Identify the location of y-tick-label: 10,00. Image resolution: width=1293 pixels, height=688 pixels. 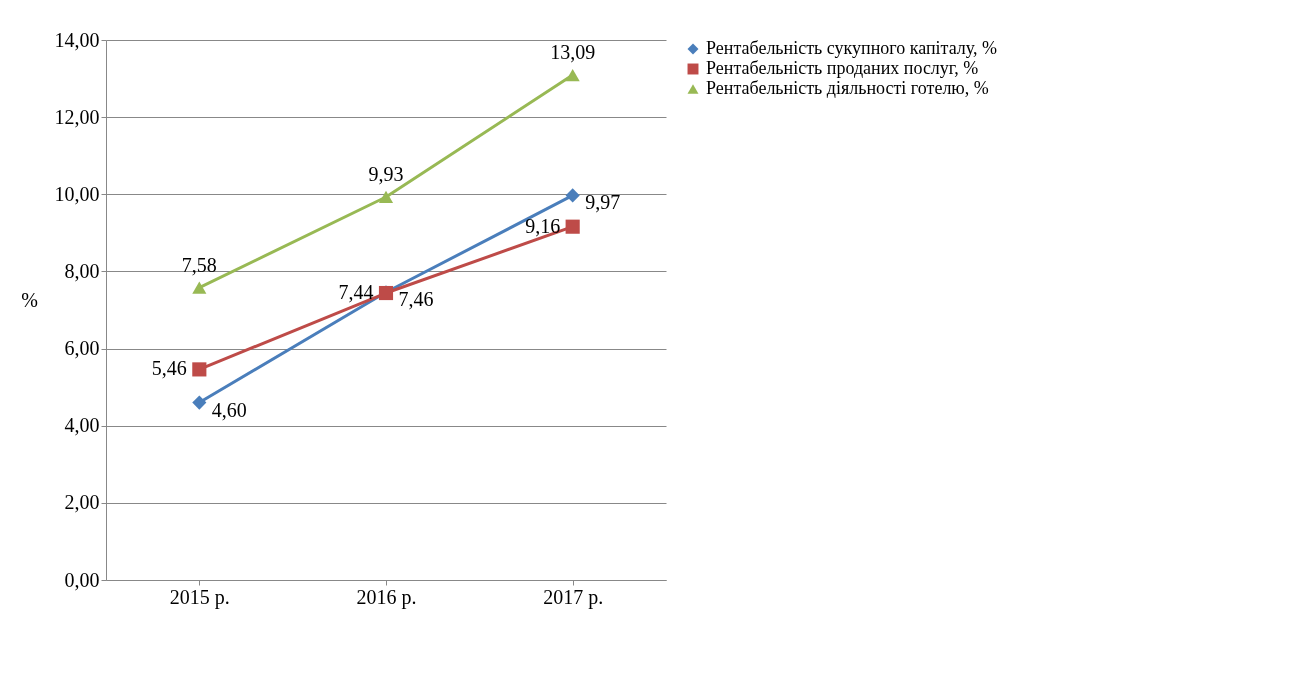
(77, 193).